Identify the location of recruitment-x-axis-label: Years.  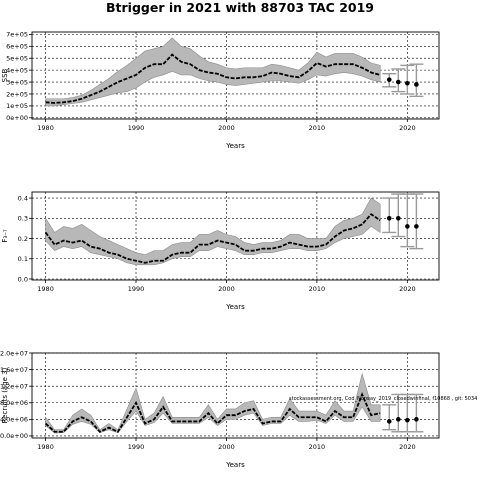
(235, 465).